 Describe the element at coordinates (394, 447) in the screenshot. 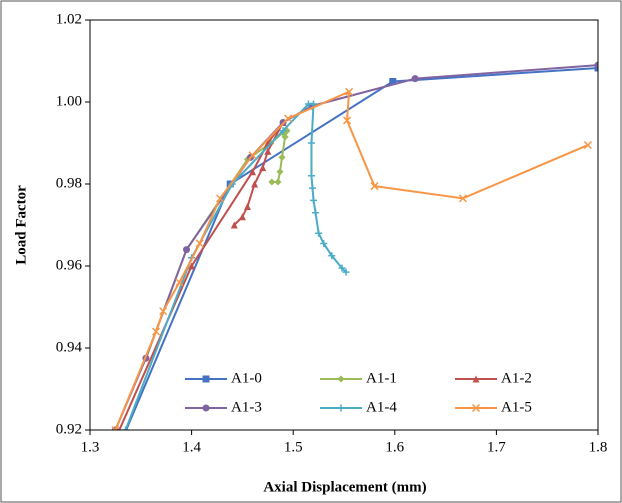

I see `x-tick-label: 1.6` at that location.